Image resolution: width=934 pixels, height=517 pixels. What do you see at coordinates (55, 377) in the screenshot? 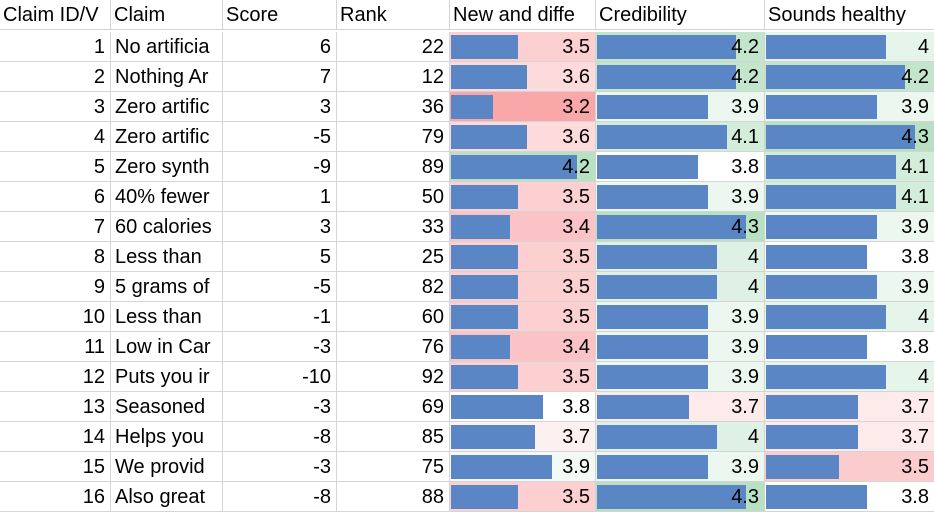
I see `claim-id-cell: 12` at bounding box center [55, 377].